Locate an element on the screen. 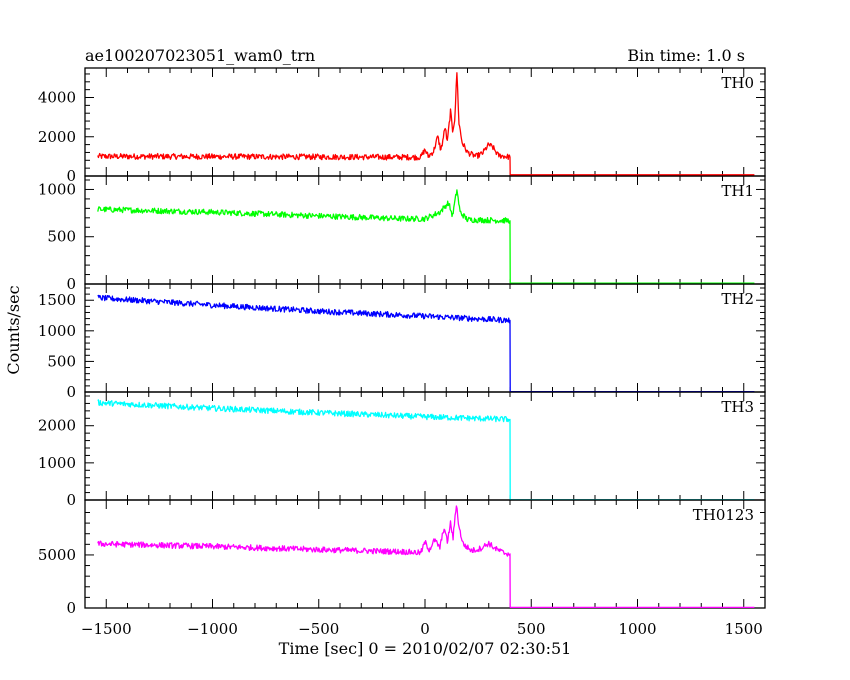  x-tick-label: 1000 is located at coordinates (637, 629).